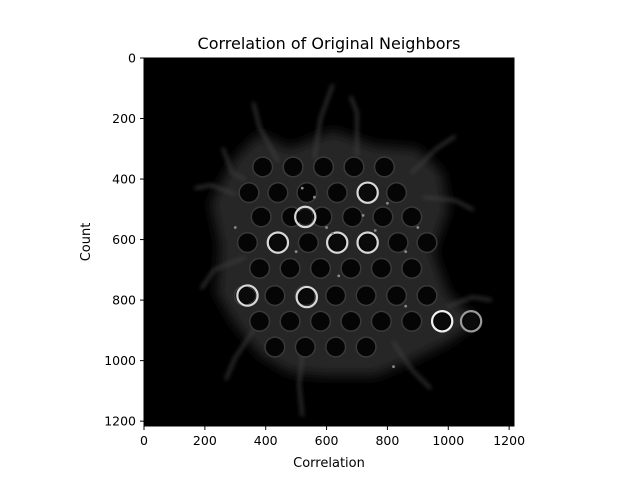 The image size is (640, 480). I want to click on x-tick-label: 400, so click(266, 440).